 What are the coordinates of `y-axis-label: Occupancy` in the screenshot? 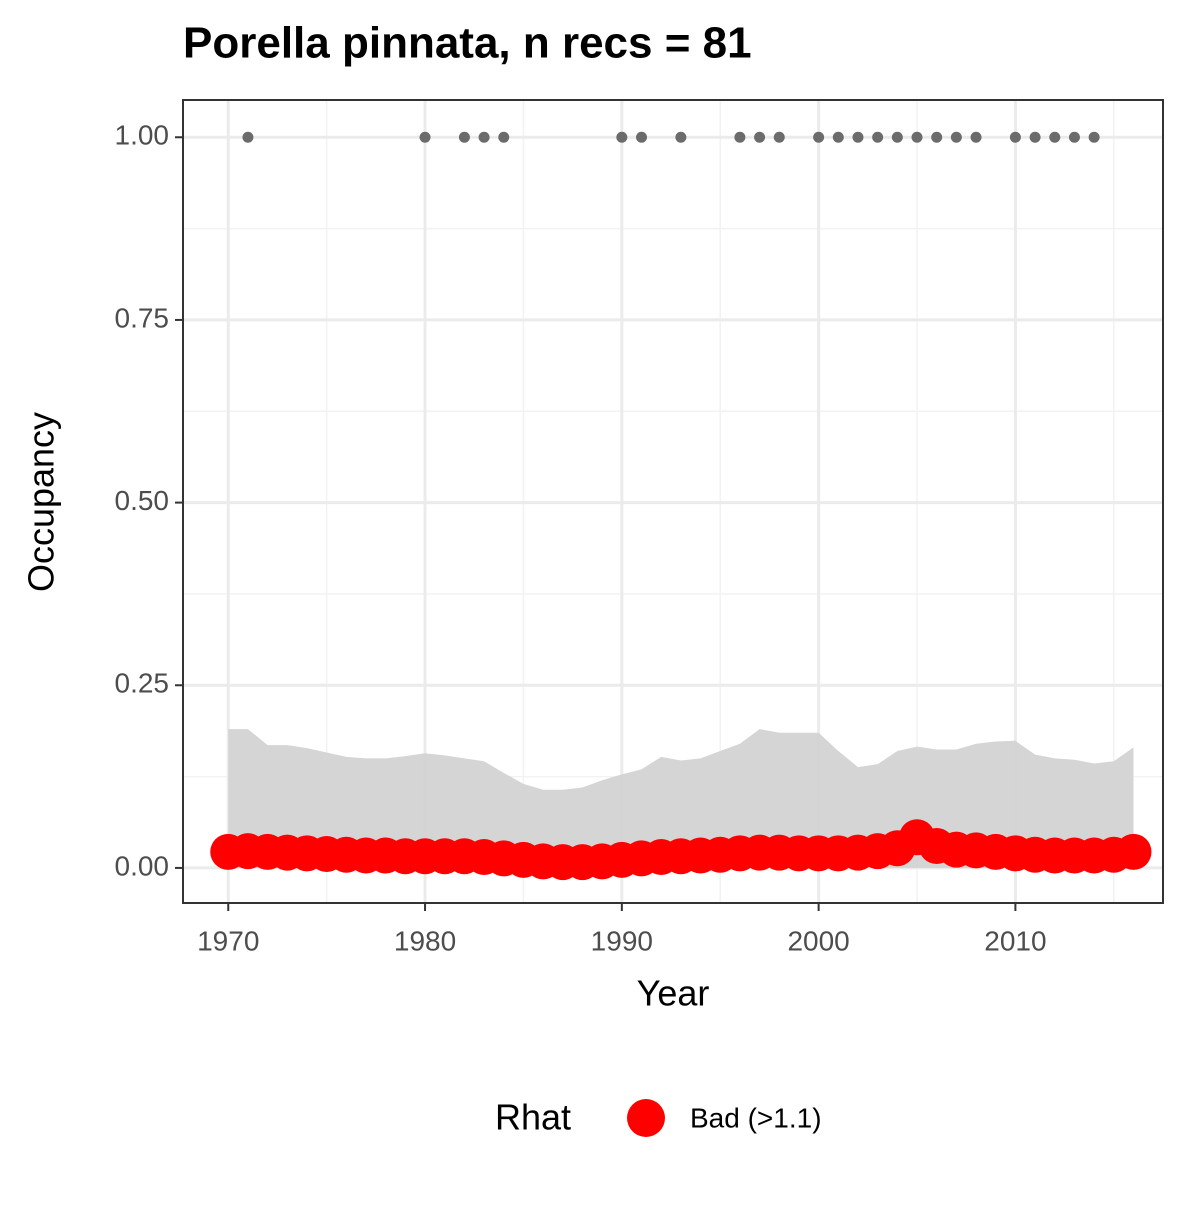 It's located at (41, 502).